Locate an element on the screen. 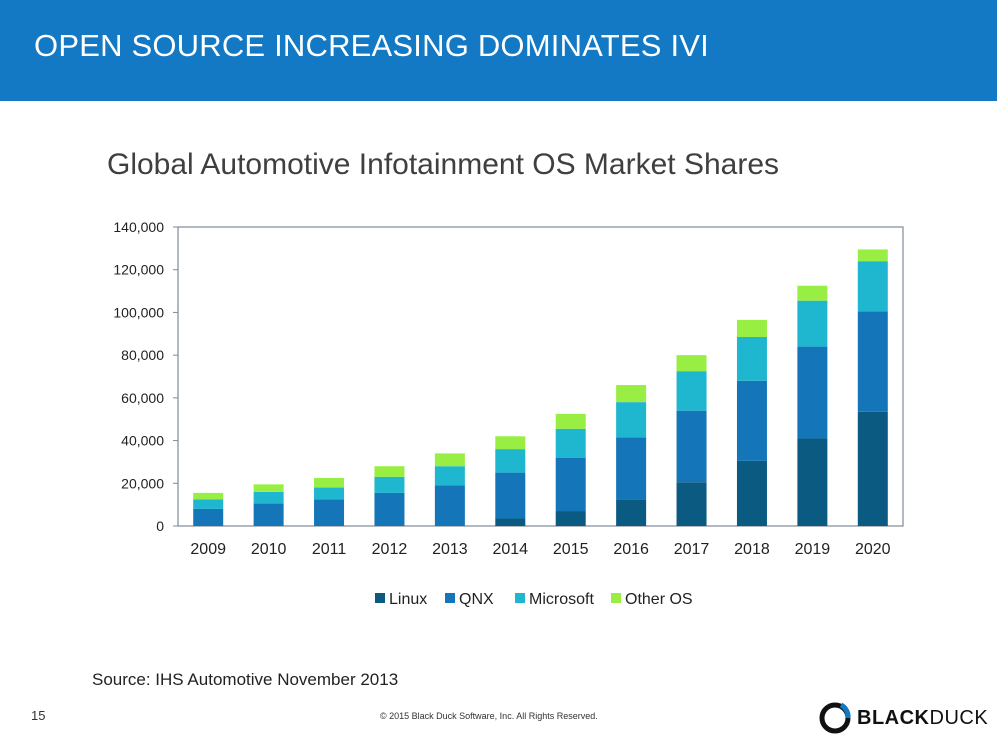 Image resolution: width=997 pixels, height=741 pixels. slide-title: OPEN SOURCE INCREASING DOMINATES IVI is located at coordinates (371, 45).